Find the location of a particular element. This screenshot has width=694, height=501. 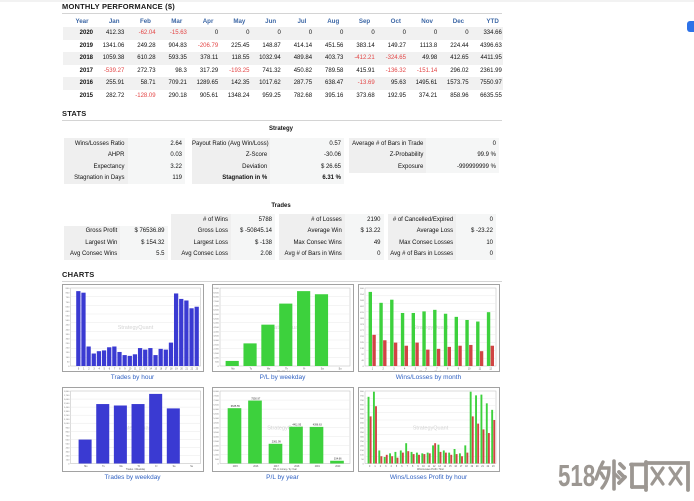

svg-text: 350 is located at coordinates (362, 432).